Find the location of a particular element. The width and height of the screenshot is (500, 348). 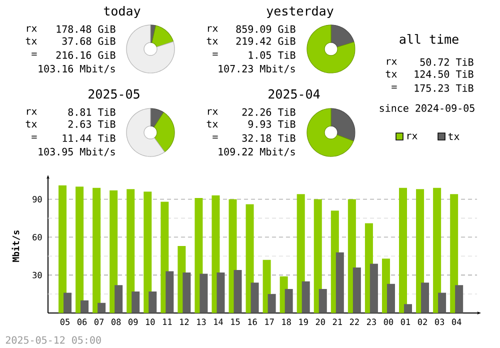

x-tick-label: 03 is located at coordinates (439, 322).